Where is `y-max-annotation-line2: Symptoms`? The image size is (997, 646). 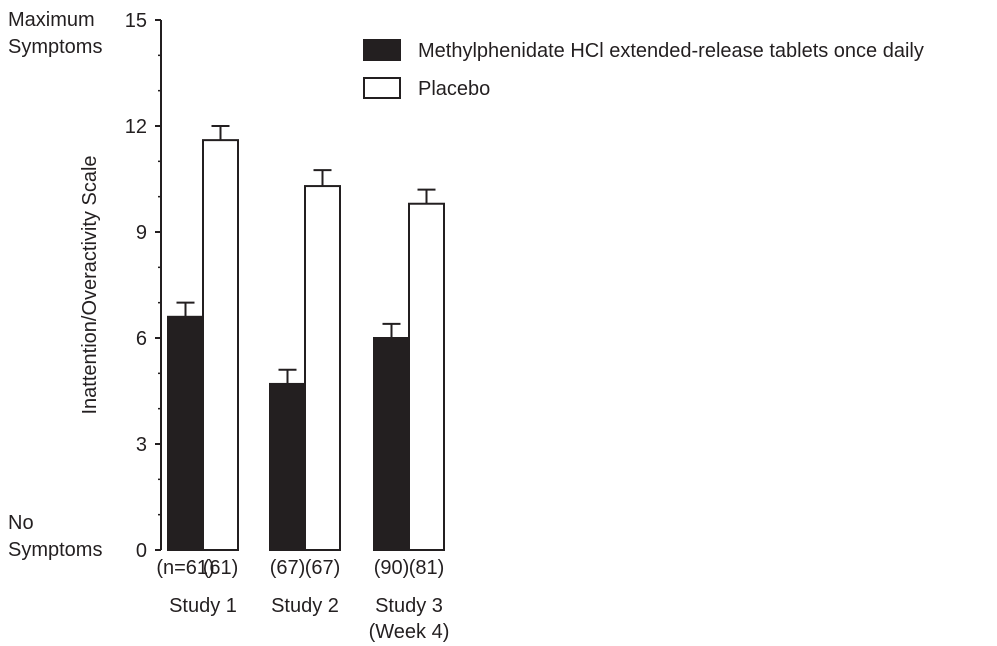
y-max-annotation-line2: Symptoms is located at coordinates (55, 47).